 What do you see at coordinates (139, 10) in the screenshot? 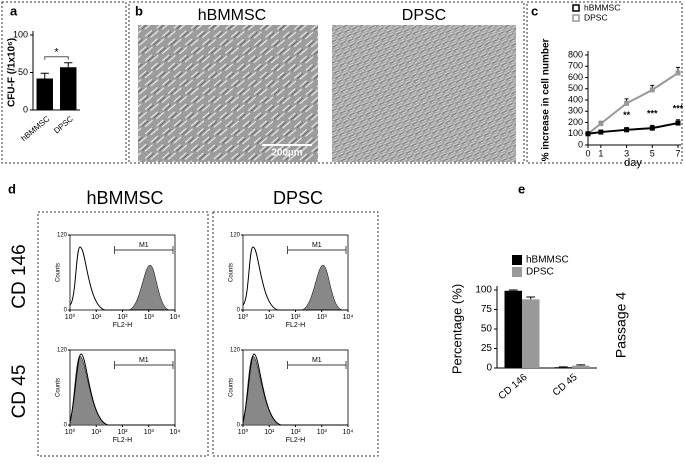
I see `panel-label: b` at bounding box center [139, 10].